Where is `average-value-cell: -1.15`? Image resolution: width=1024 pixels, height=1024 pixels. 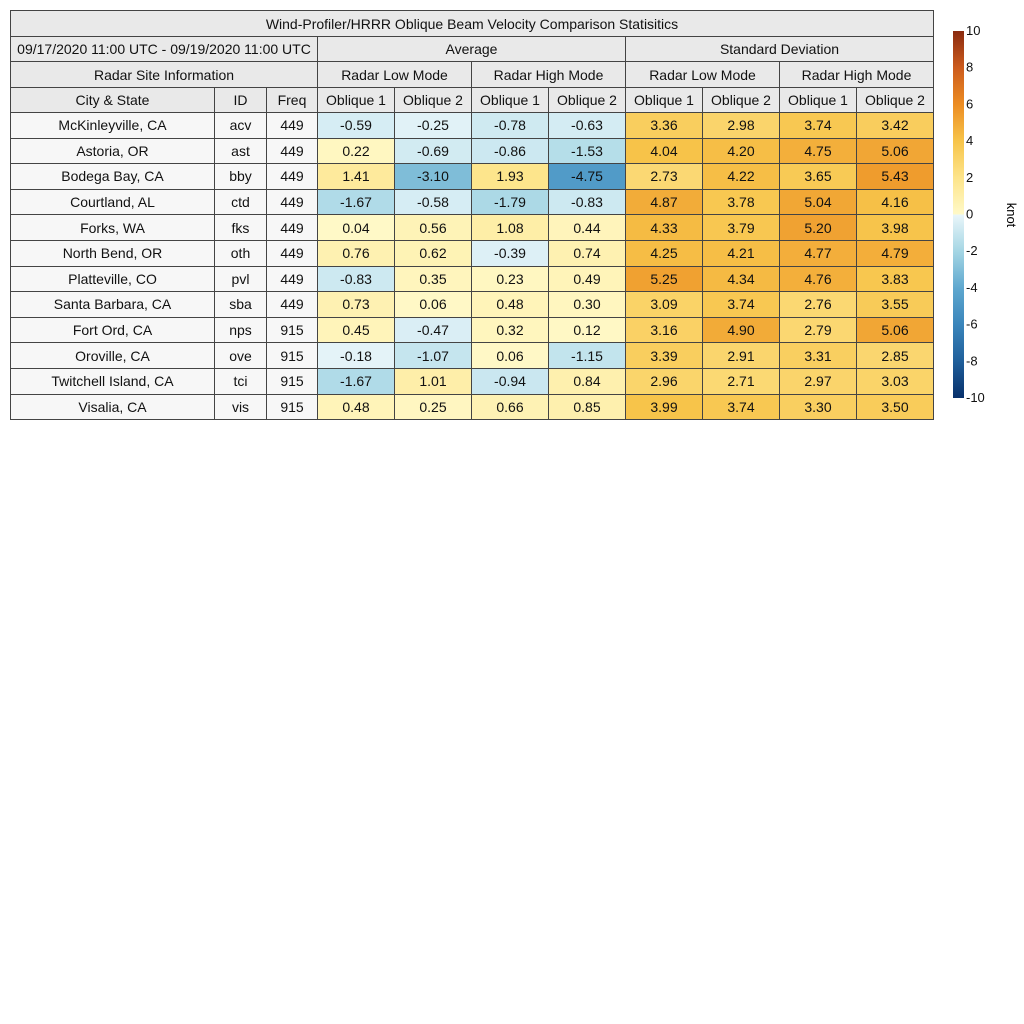 average-value-cell: -1.15 is located at coordinates (587, 355).